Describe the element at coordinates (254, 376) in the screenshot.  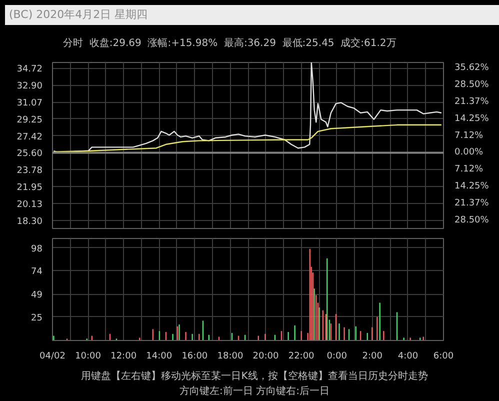
I see `text: 用键盘【左右键】移动光标至某一日K线，按【空格键】查看当日历史分时走势` at that location.